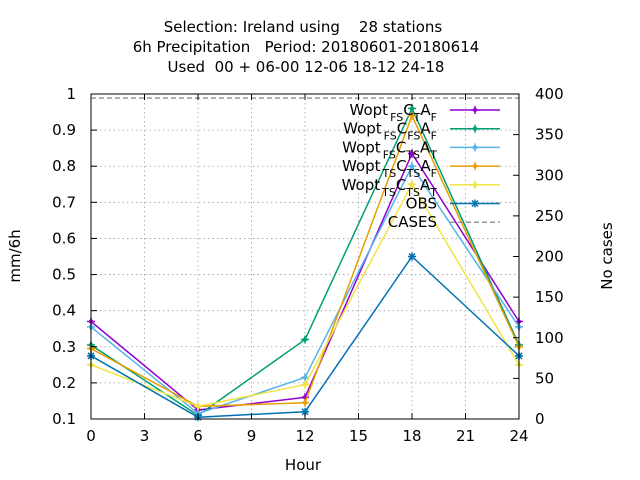  I want to click on x-tick-label: 15, so click(358, 436).